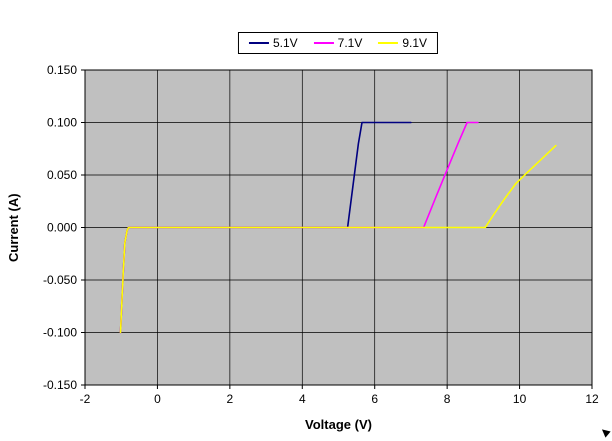 This screenshot has width=612, height=441. I want to click on legend-label-7-1v: 7.1V, so click(350, 43).